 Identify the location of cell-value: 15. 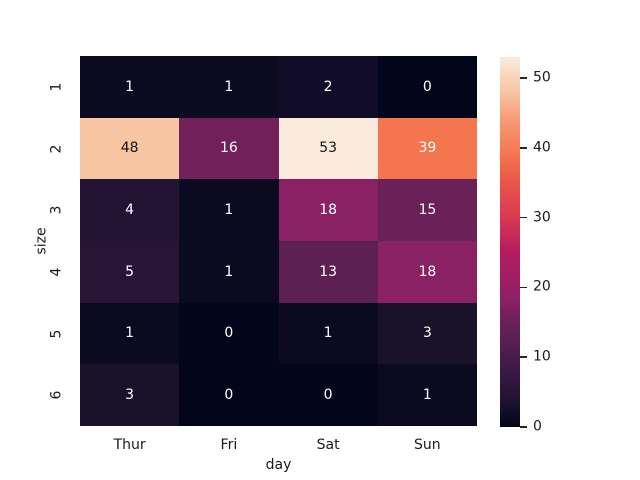
(427, 210).